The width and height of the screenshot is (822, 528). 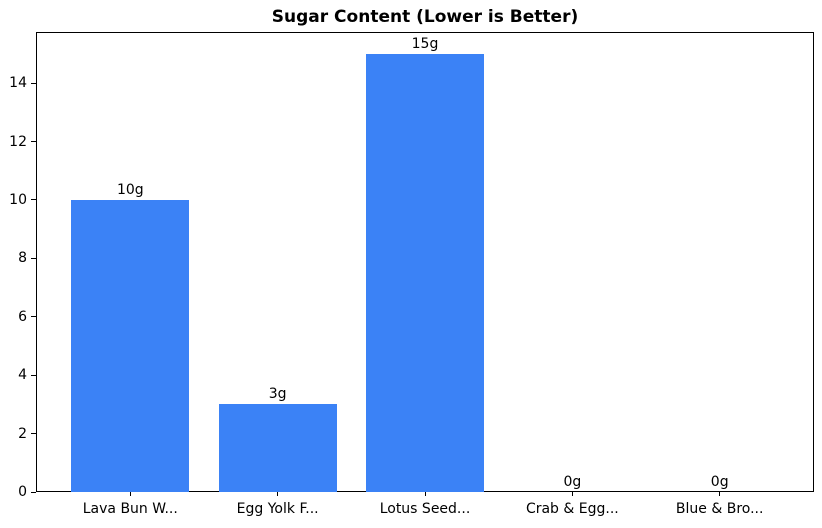 What do you see at coordinates (425, 43) in the screenshot?
I see `bar-value-label: 15g` at bounding box center [425, 43].